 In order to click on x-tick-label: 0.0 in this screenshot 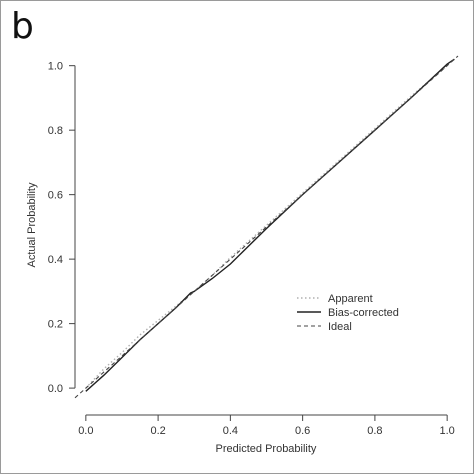, I will do `click(85, 431)`.